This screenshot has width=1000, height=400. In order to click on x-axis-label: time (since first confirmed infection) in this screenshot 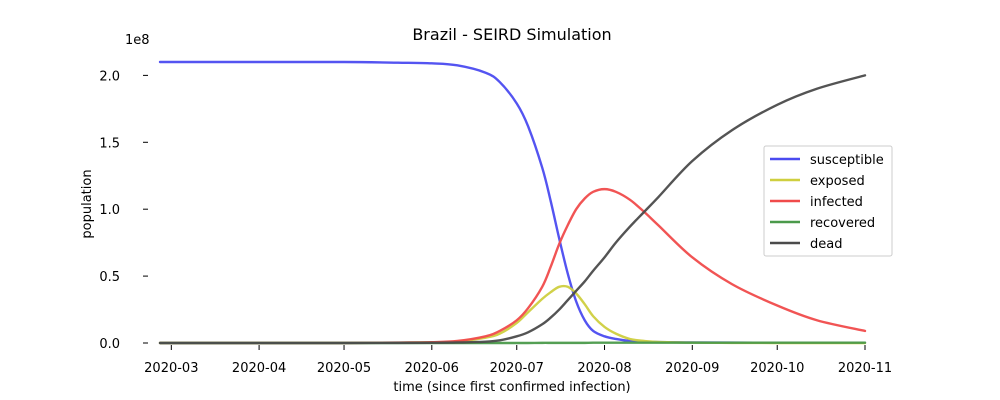, I will do `click(511, 387)`.